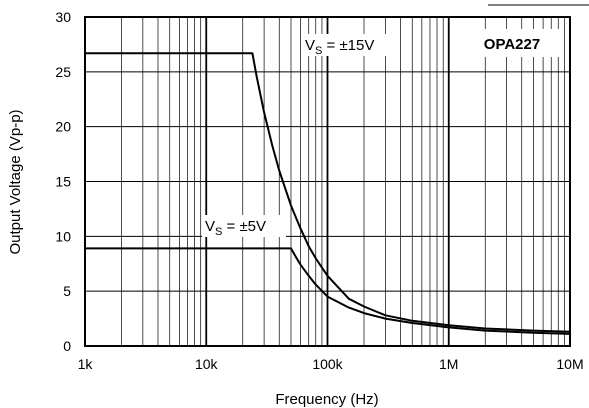 This screenshot has width=589, height=408. What do you see at coordinates (339, 47) in the screenshot?
I see `series-label-15v: VS = ±15V` at bounding box center [339, 47].